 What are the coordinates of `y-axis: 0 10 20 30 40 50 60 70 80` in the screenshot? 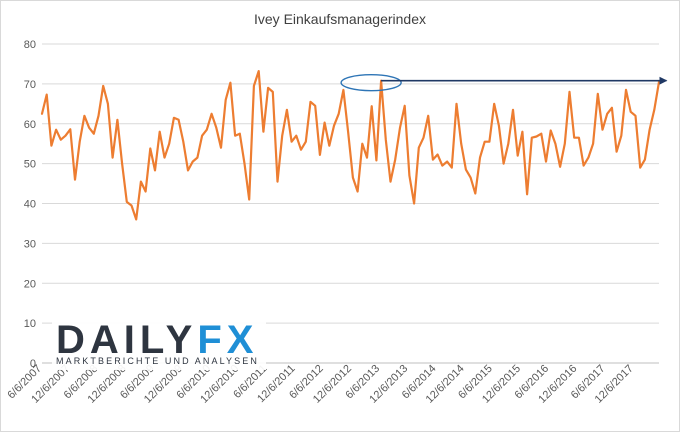 It's located at (30, 204).